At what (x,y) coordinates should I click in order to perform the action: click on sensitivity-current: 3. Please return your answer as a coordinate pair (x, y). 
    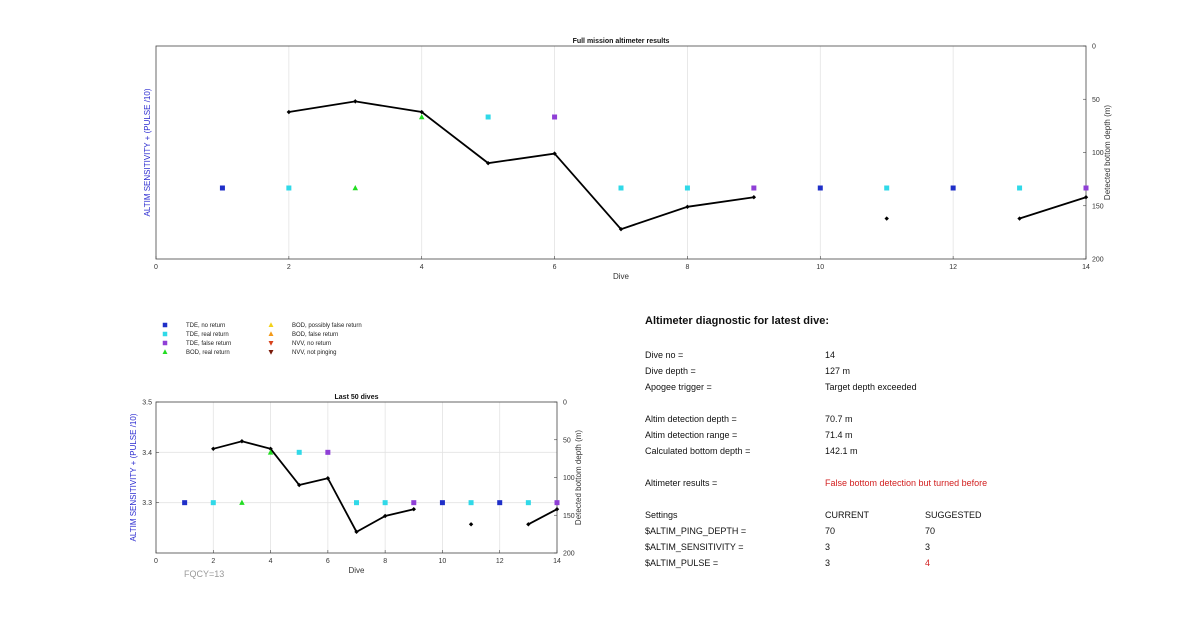
    Looking at the image, I should click on (828, 547).